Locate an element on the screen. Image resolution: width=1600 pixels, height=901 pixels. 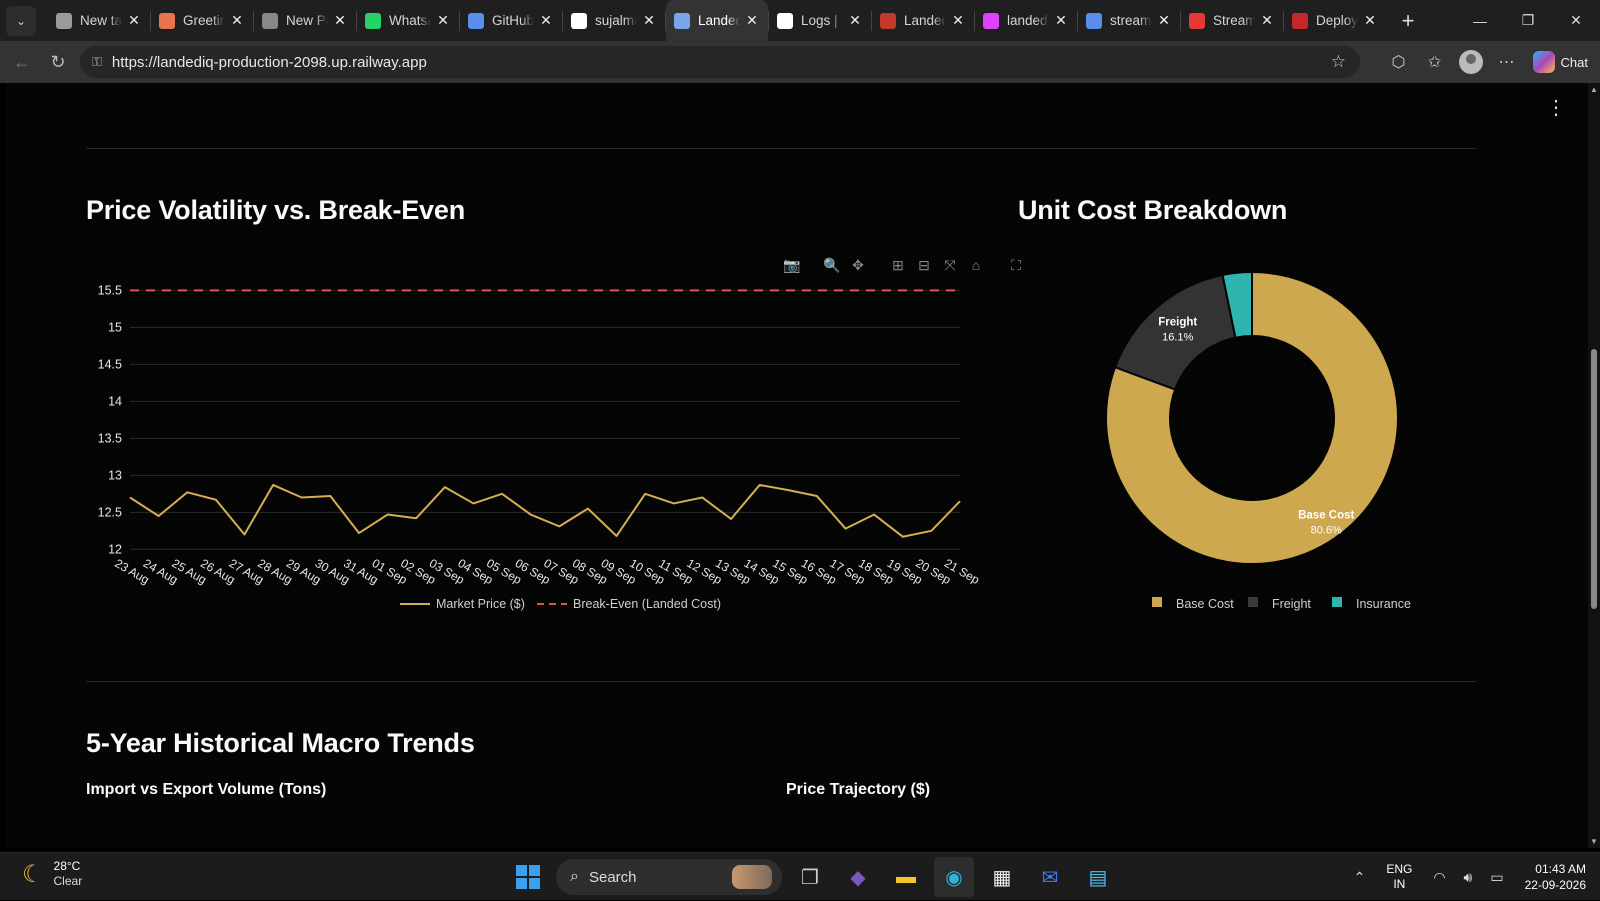
zoom-out-icon: ⊟ is located at coordinates (924, 264).